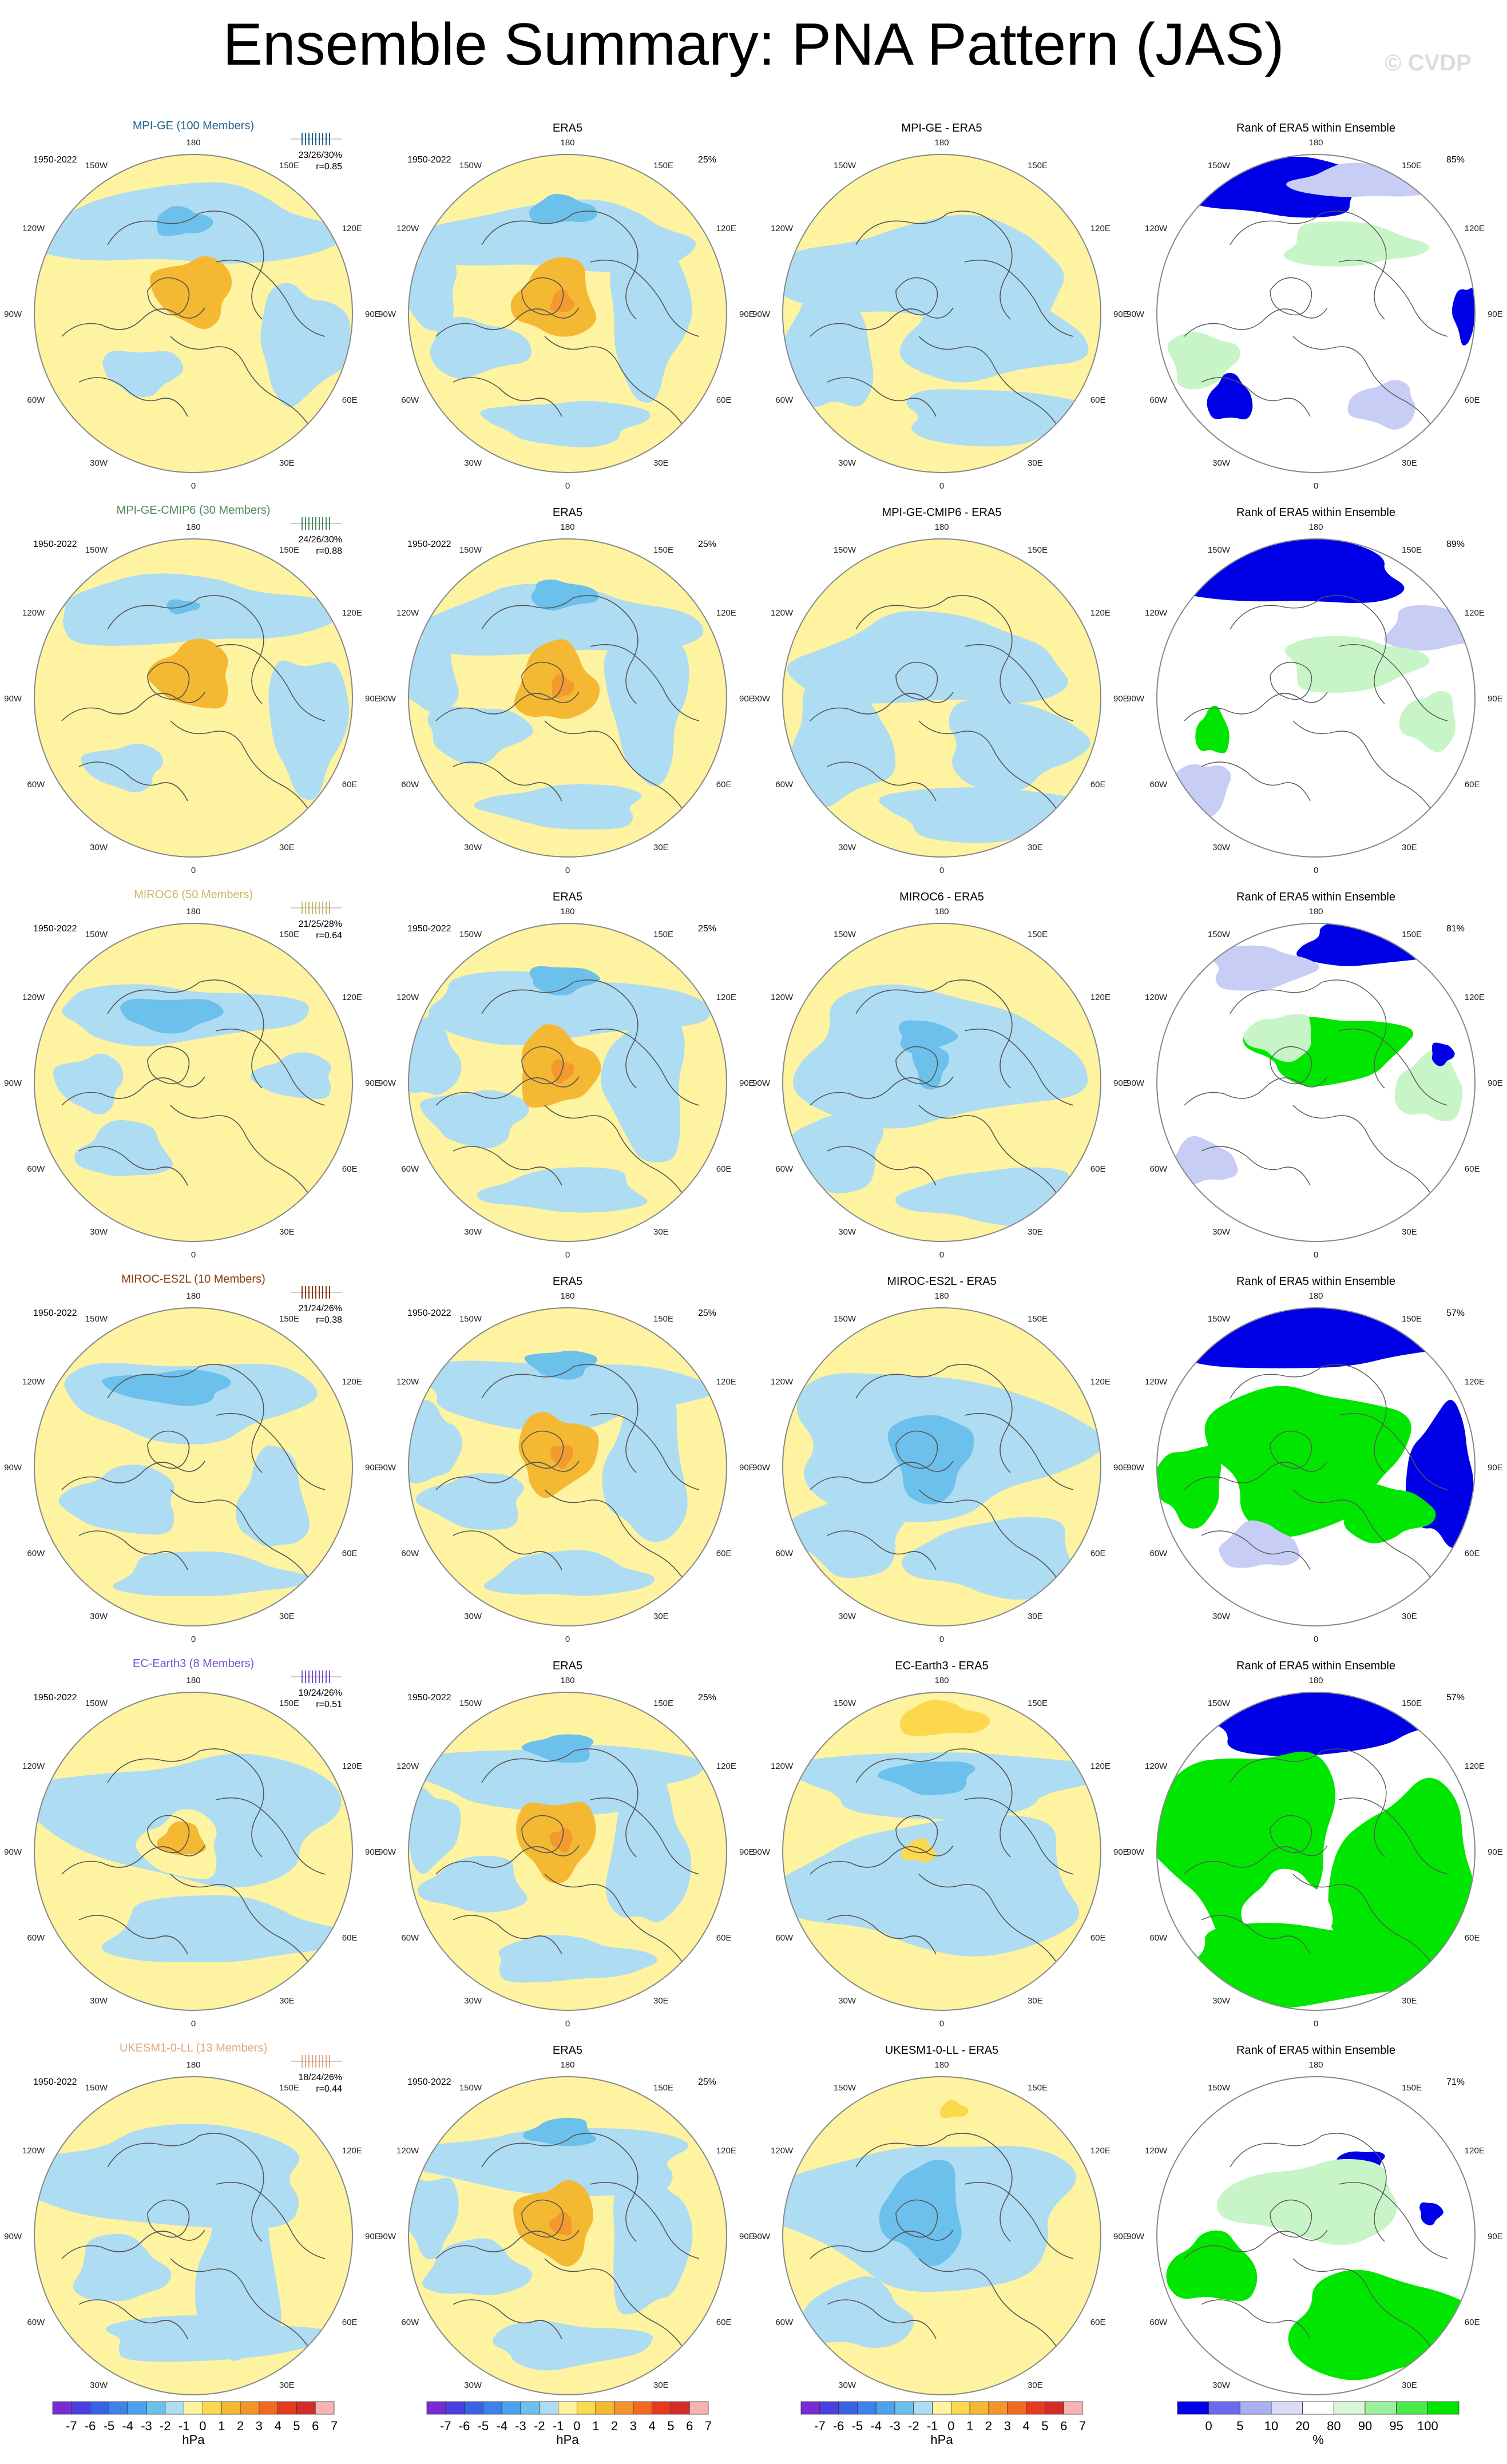  I want to click on model-title: MPI-GE-CMIP6 (30 Members), so click(194, 510).